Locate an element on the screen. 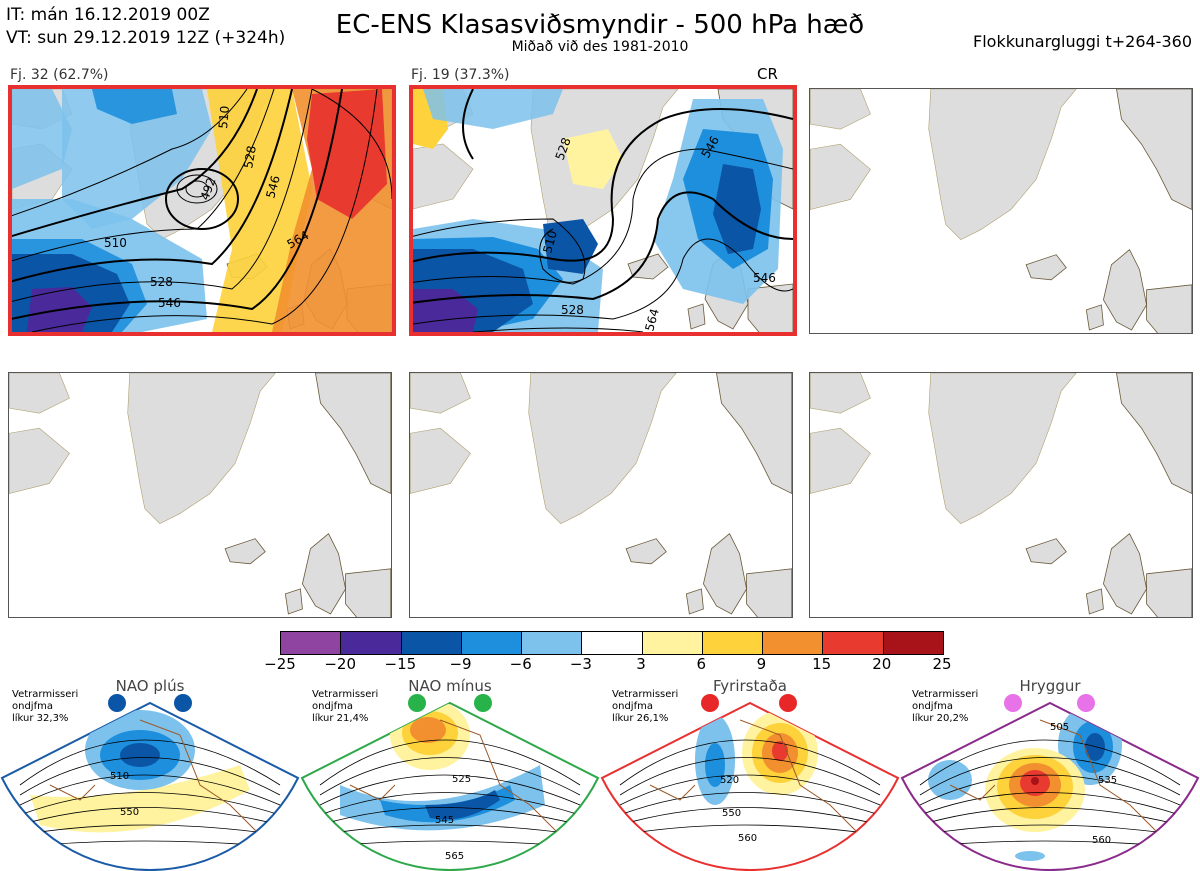  cluster-2-contour-label: 546 is located at coordinates (764, 278).